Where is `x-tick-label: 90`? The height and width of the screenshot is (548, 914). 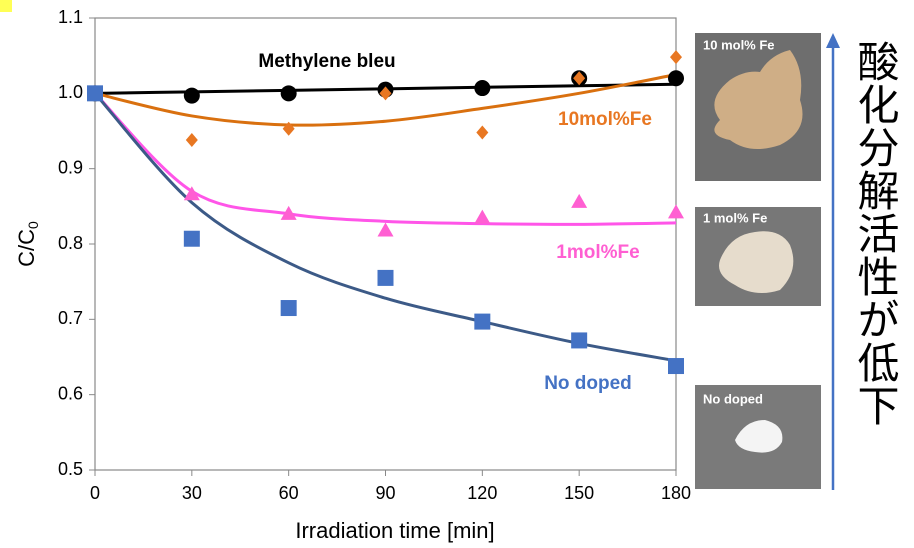
x-tick-label: 90 is located at coordinates (385, 493).